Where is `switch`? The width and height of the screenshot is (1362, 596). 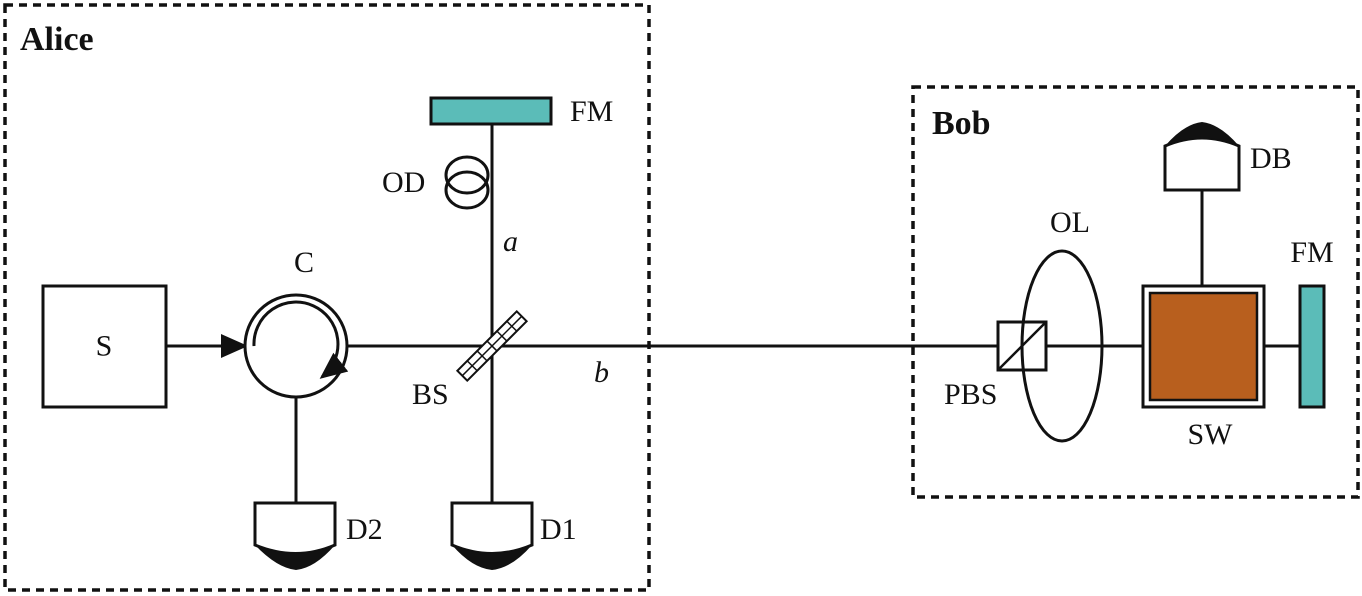
switch is located at coordinates (1203, 346).